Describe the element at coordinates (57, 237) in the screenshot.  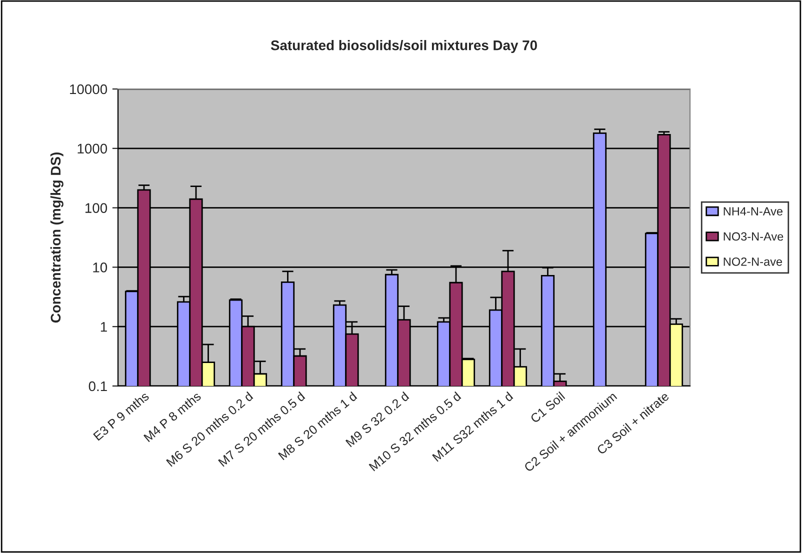
I see `y-axis-title: Concentration (mg/kg DS)` at that location.